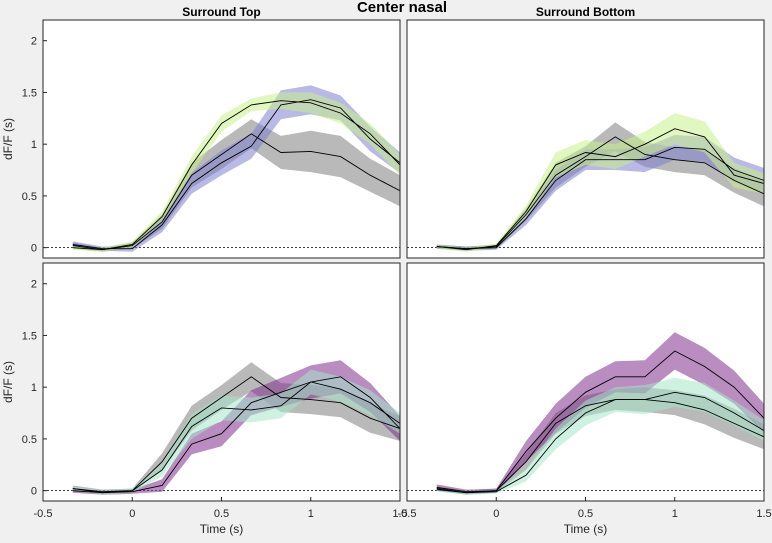 The image size is (772, 543). What do you see at coordinates (221, 12) in the screenshot?
I see `panel-subtitle: Surround Top` at bounding box center [221, 12].